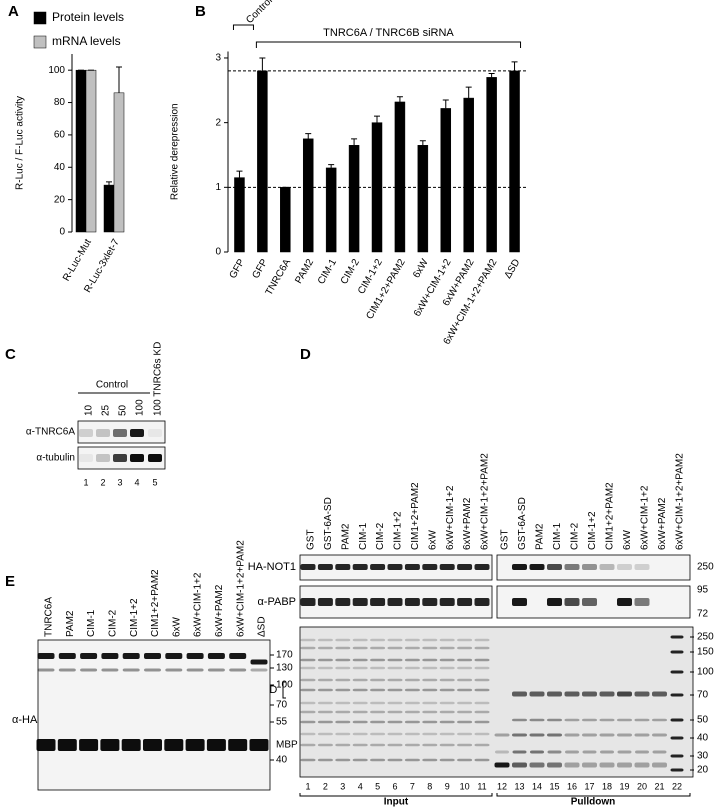 The image size is (720, 807). Describe the element at coordinates (200, 11) in the screenshot. I see `panel-label: B` at that location.